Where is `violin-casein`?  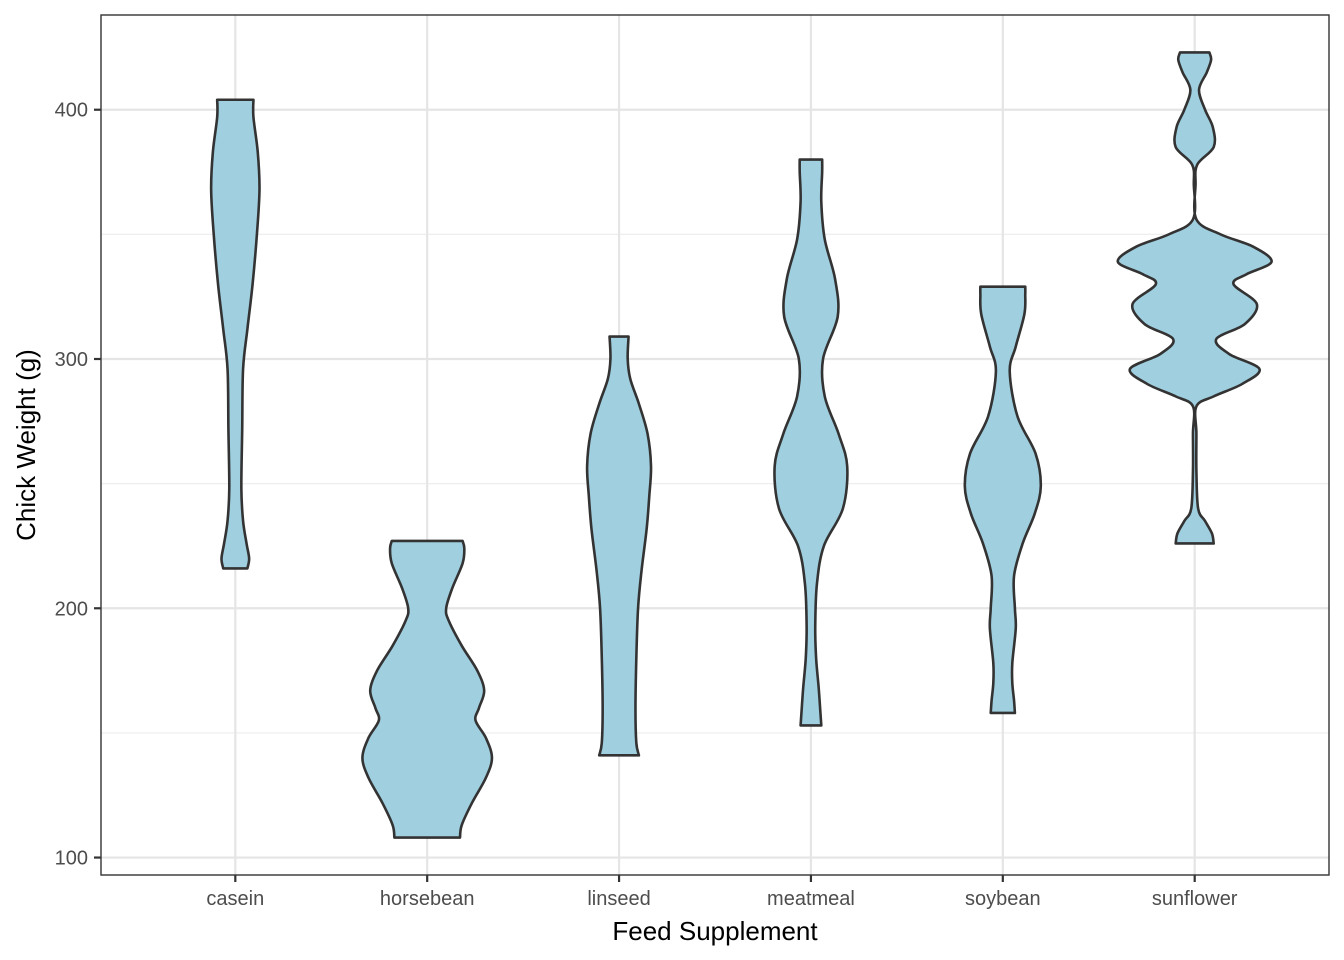
violin-casein is located at coordinates (235, 334).